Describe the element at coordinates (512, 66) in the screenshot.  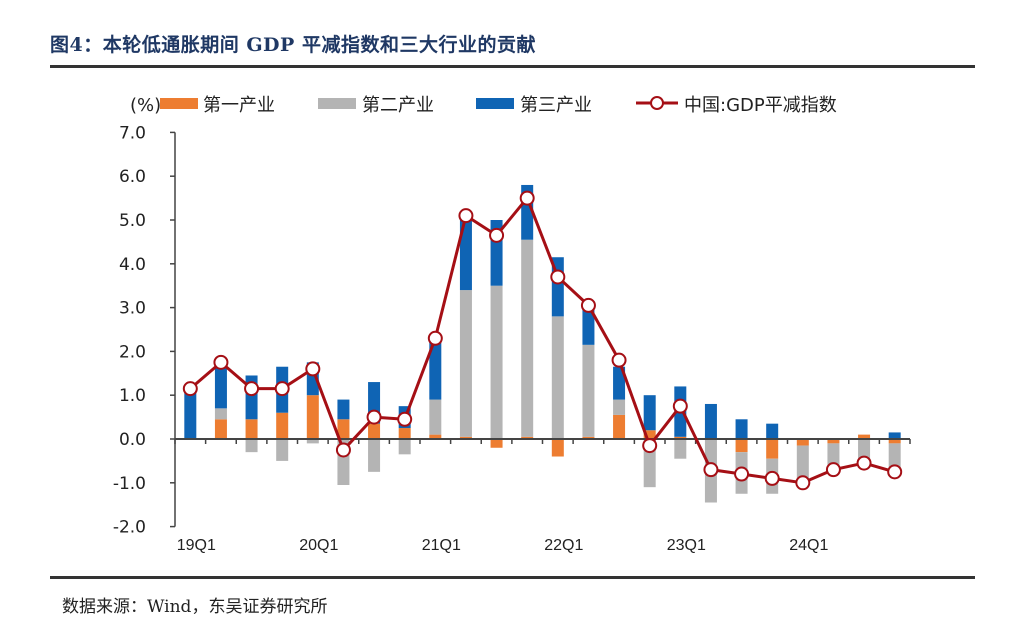
I see `top-rule` at that location.